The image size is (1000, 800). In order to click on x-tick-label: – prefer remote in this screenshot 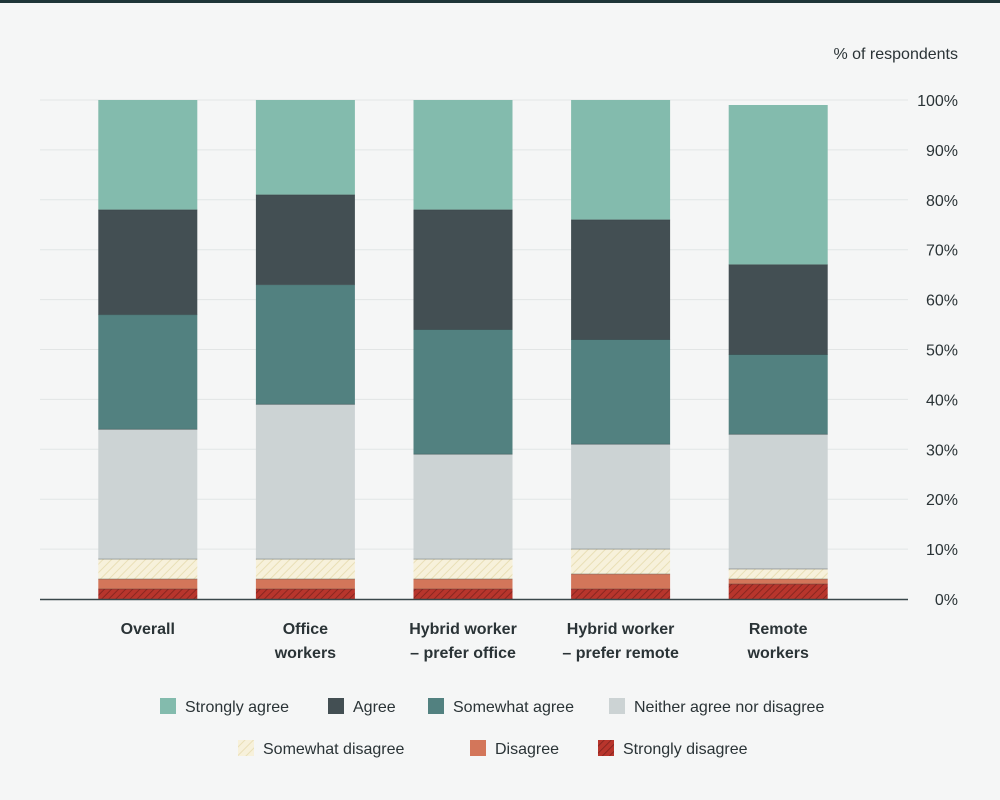, I will do `click(620, 653)`.